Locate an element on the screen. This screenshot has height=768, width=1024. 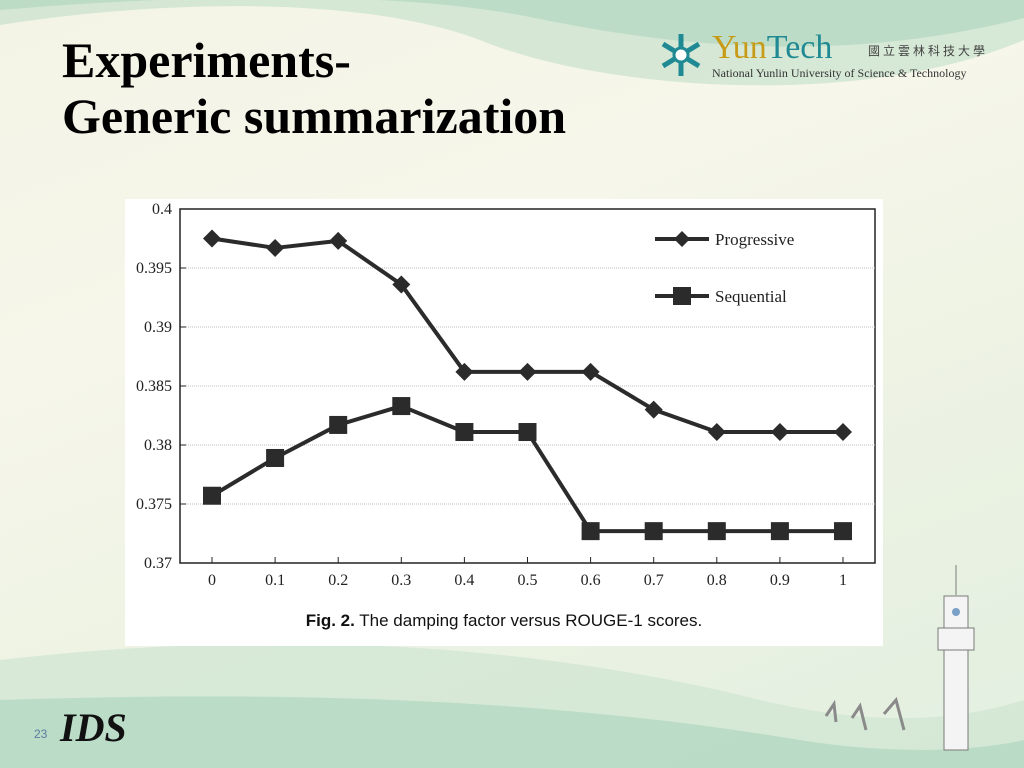
x-tick-label: 0.2 is located at coordinates (338, 580).